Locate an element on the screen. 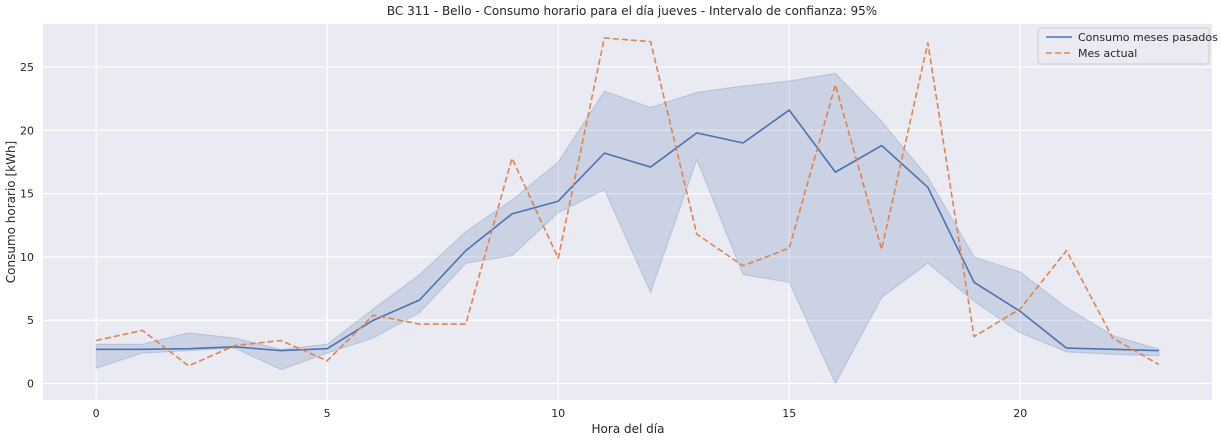 This screenshot has height=442, width=1221. x-tick-label: 15 is located at coordinates (789, 413).